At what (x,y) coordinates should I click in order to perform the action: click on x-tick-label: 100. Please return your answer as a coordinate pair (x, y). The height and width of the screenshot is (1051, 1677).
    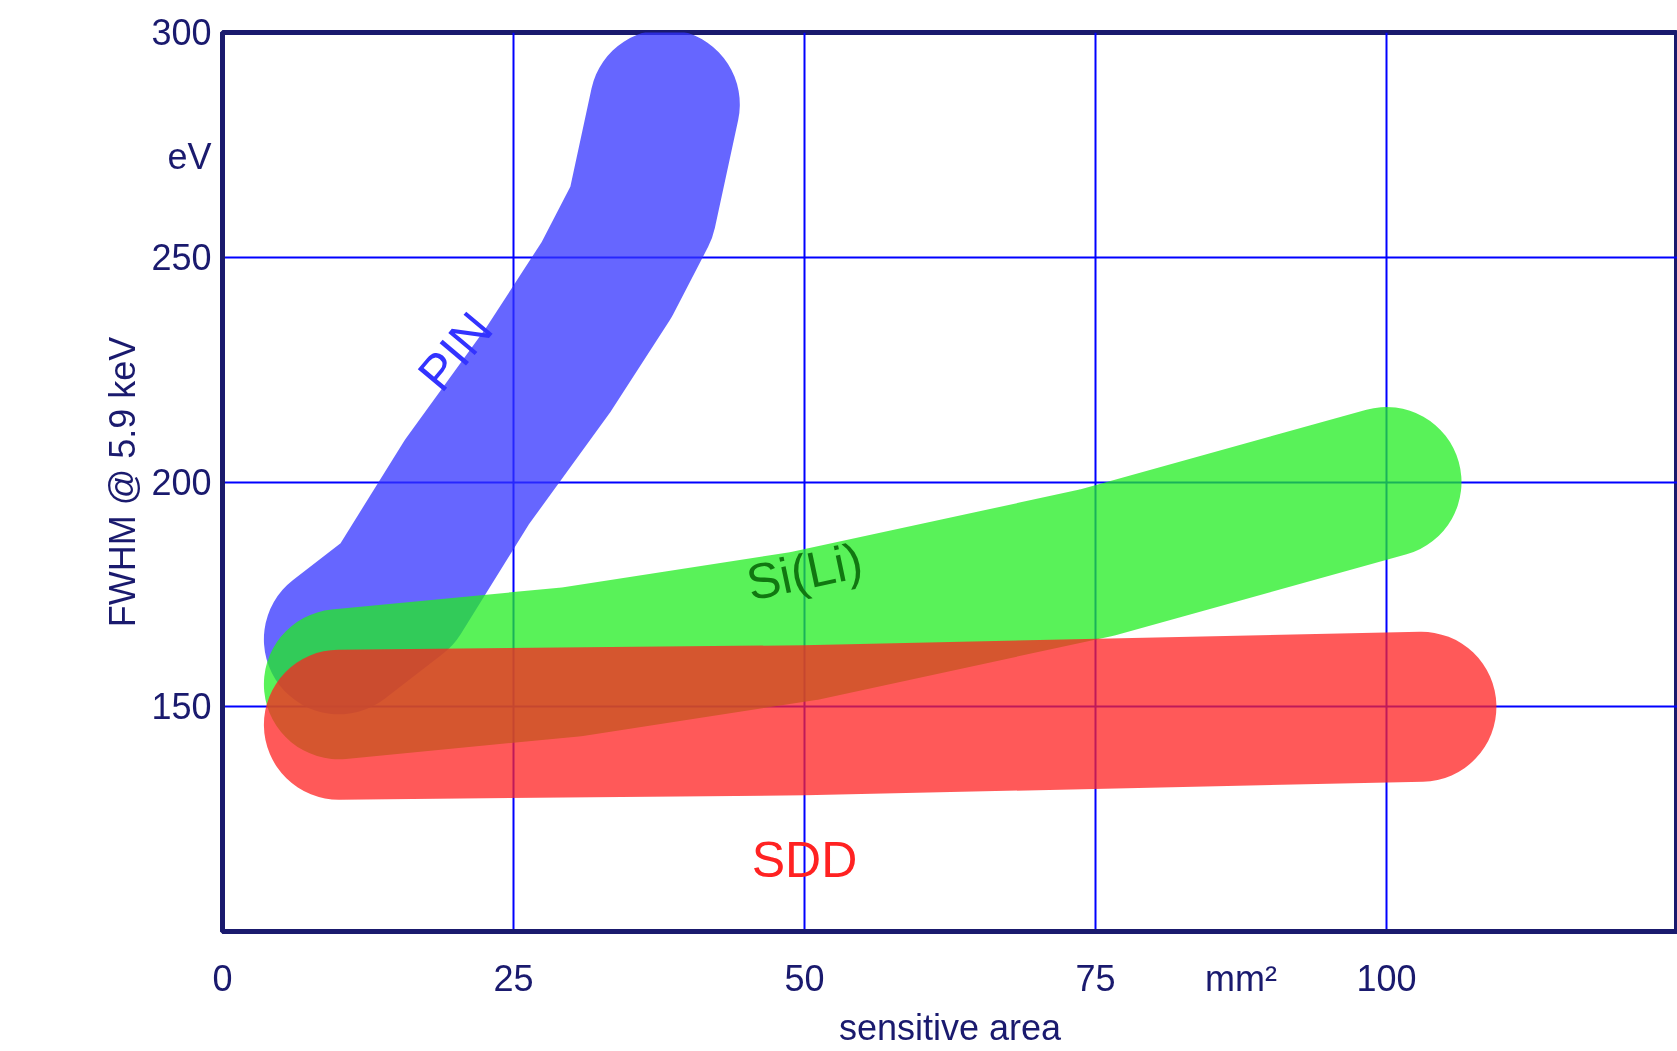
    Looking at the image, I should click on (1386, 978).